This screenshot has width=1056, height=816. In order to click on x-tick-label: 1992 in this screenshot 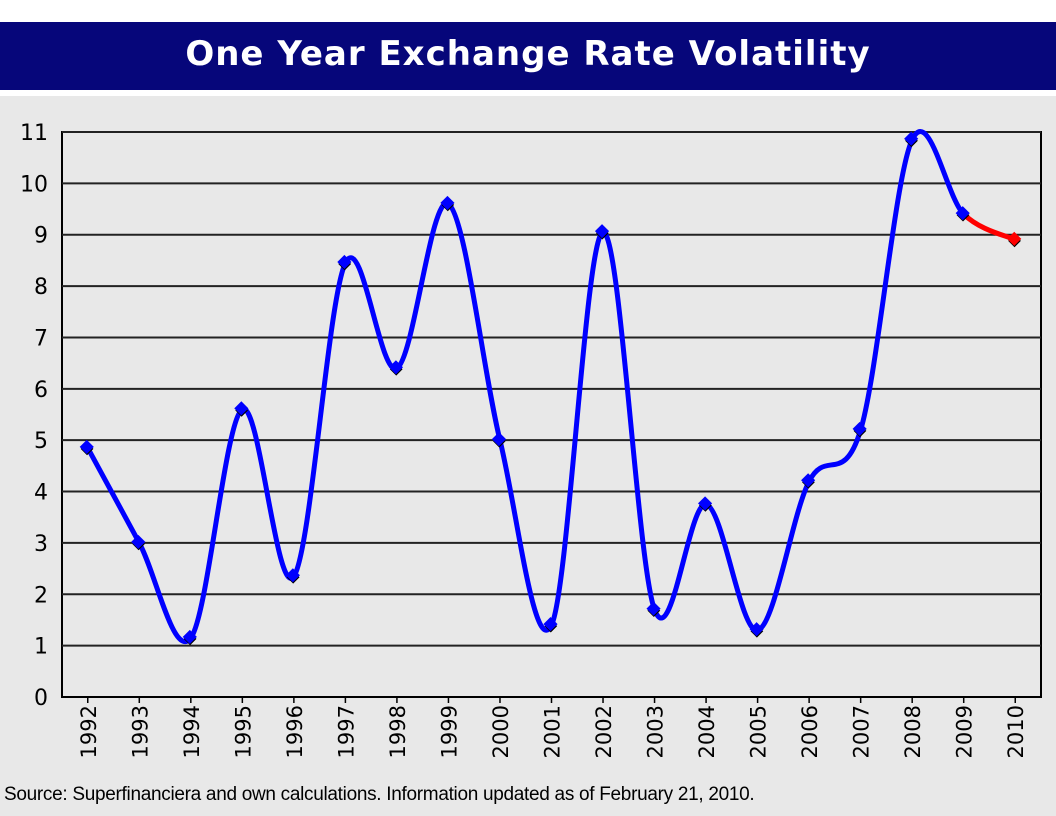, I will do `click(89, 731)`.